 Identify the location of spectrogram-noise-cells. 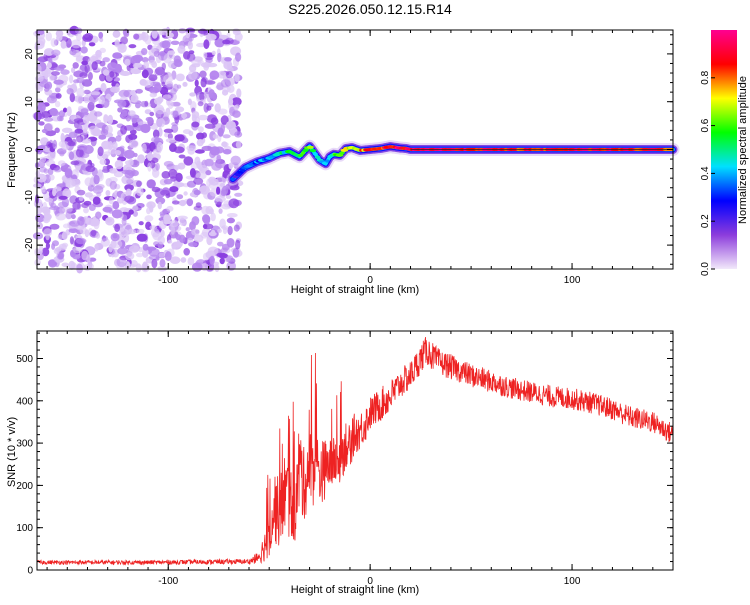
(138, 149).